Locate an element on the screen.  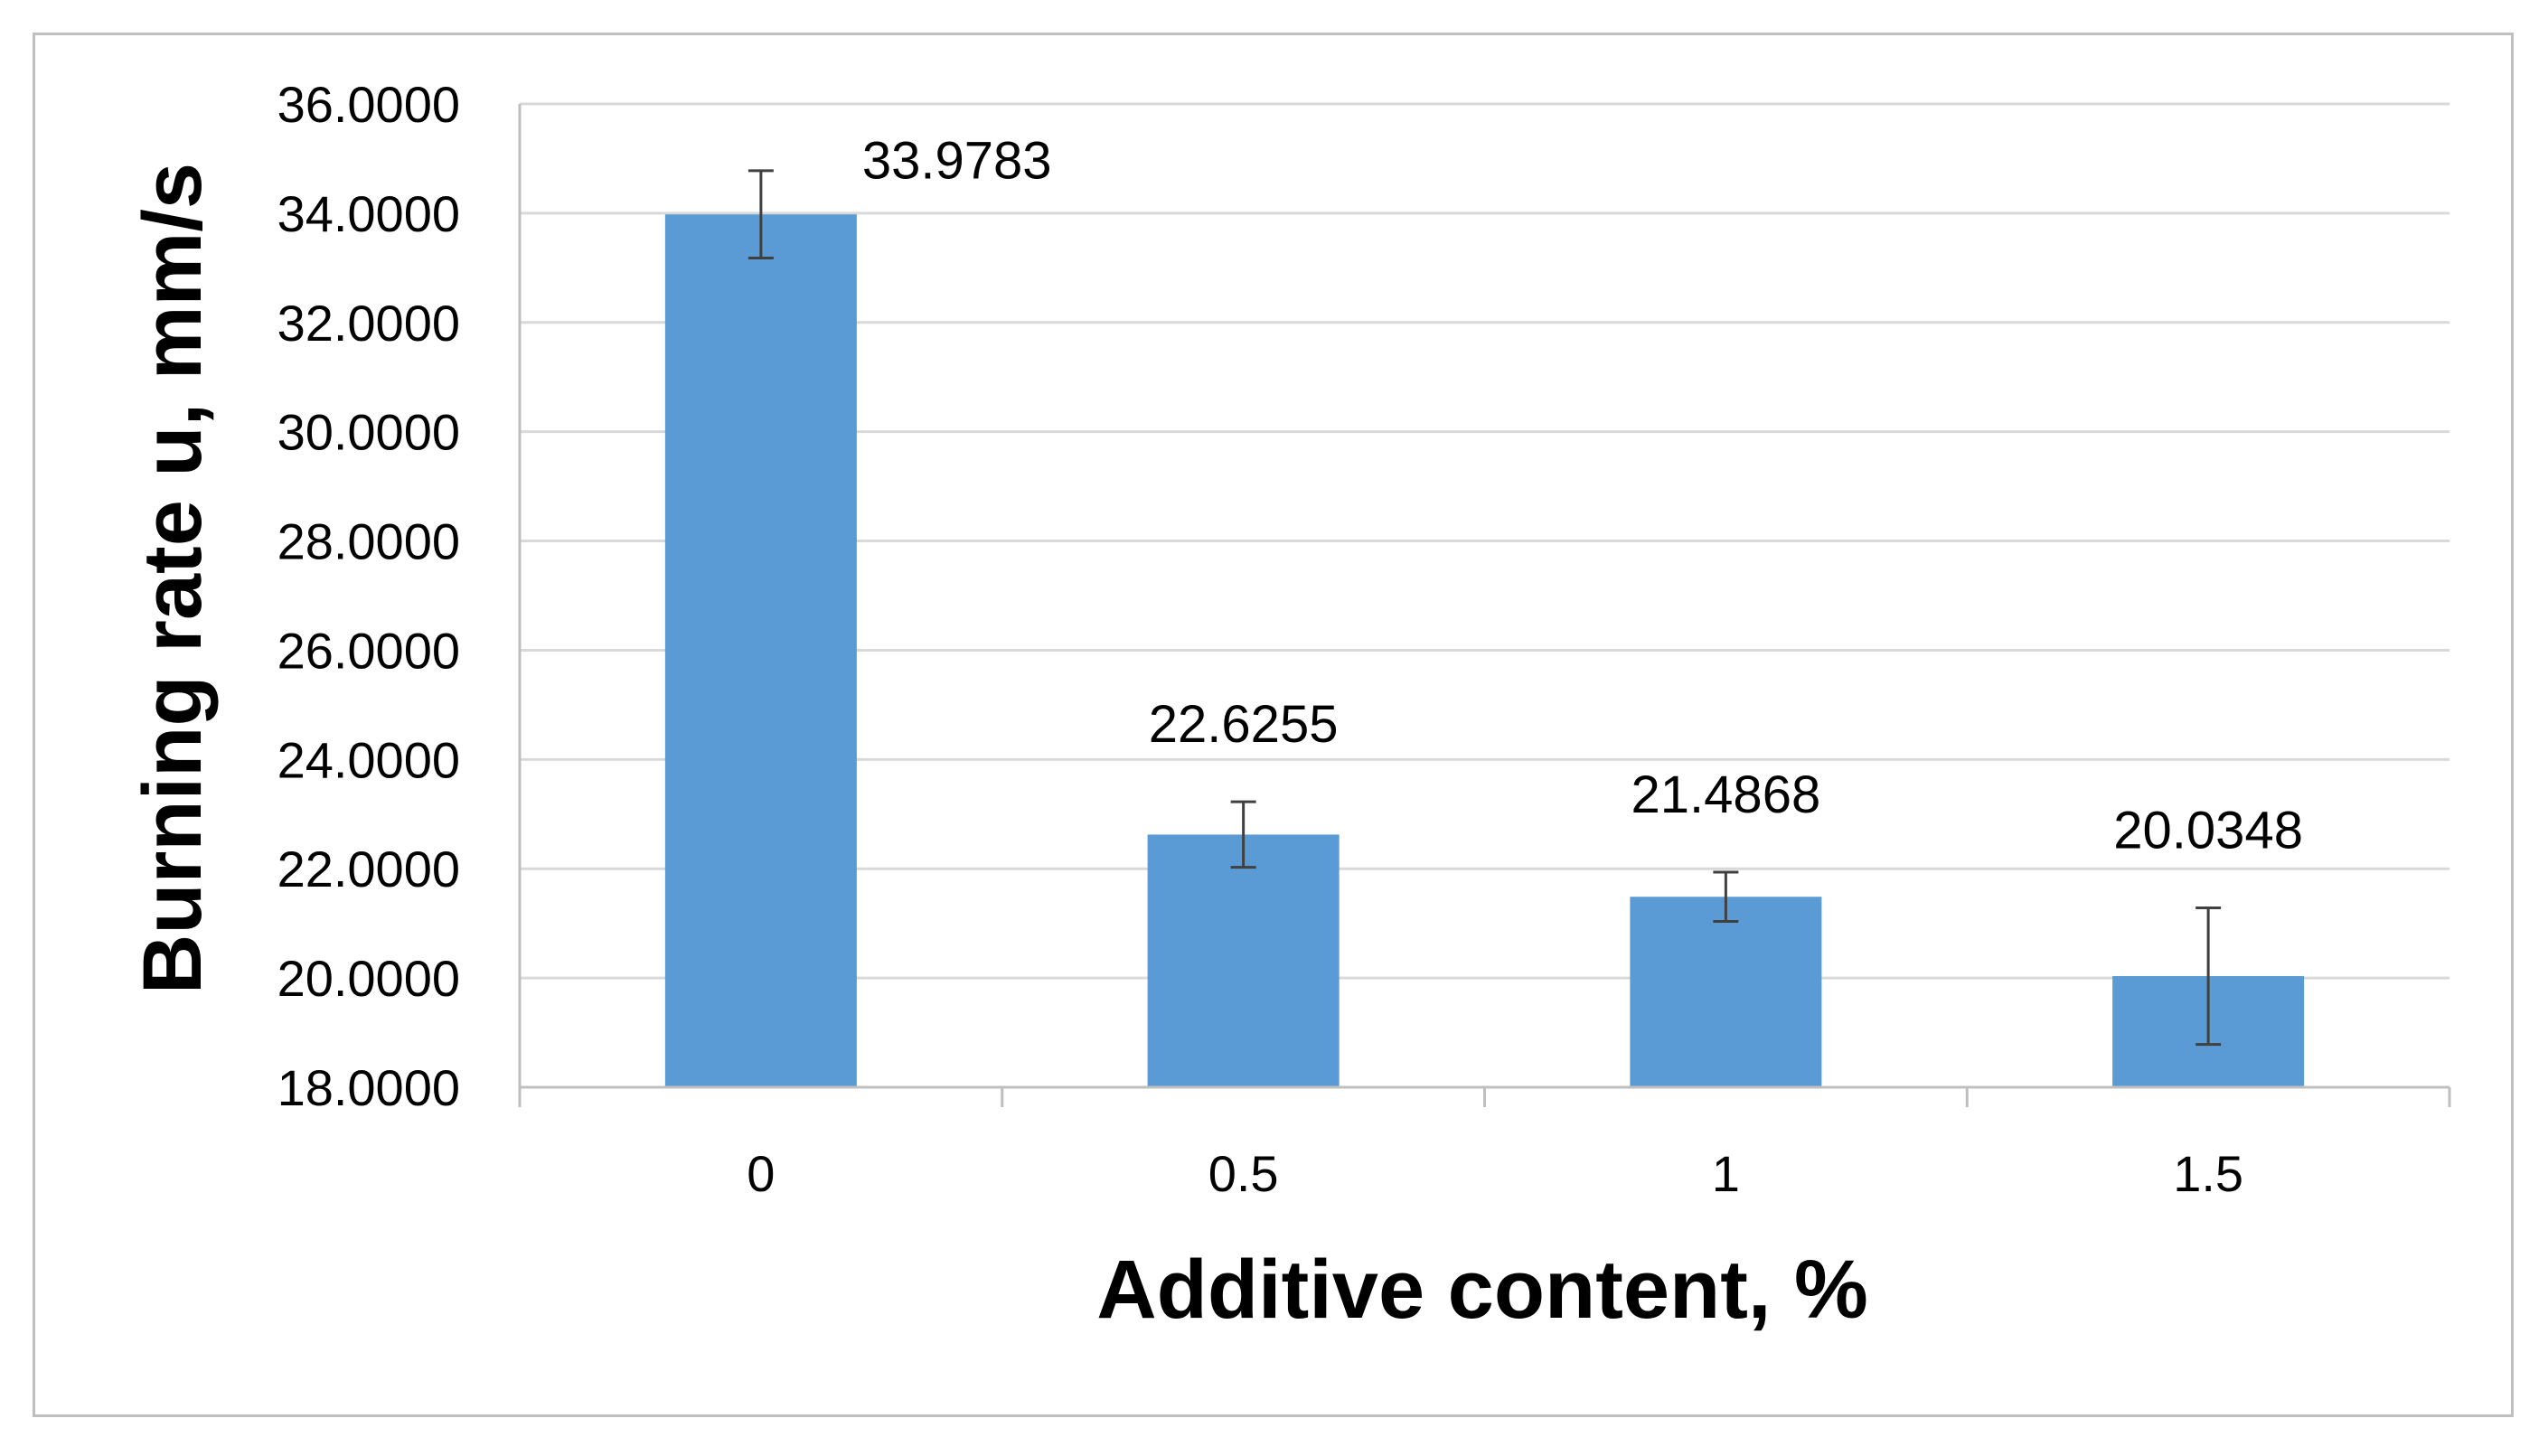
x-tick-label: 0 is located at coordinates (761, 1174).